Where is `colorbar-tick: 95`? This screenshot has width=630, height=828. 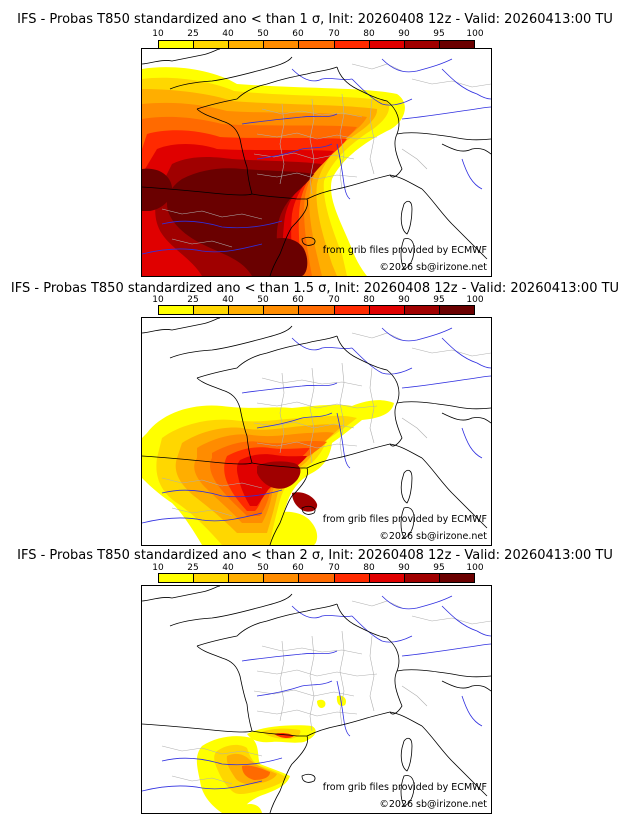
colorbar-tick: 95 is located at coordinates (439, 568).